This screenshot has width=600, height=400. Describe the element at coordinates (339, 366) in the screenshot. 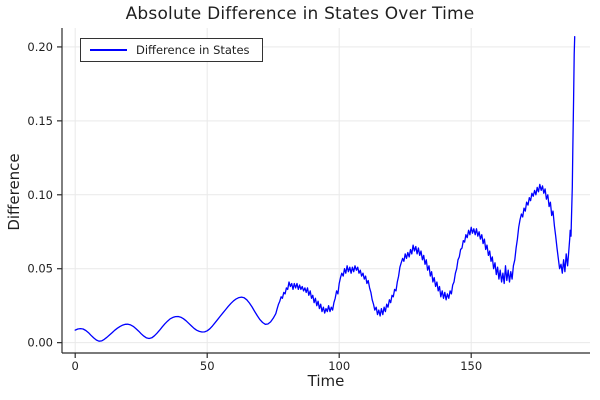

I see `x-tick-label: 100` at that location.